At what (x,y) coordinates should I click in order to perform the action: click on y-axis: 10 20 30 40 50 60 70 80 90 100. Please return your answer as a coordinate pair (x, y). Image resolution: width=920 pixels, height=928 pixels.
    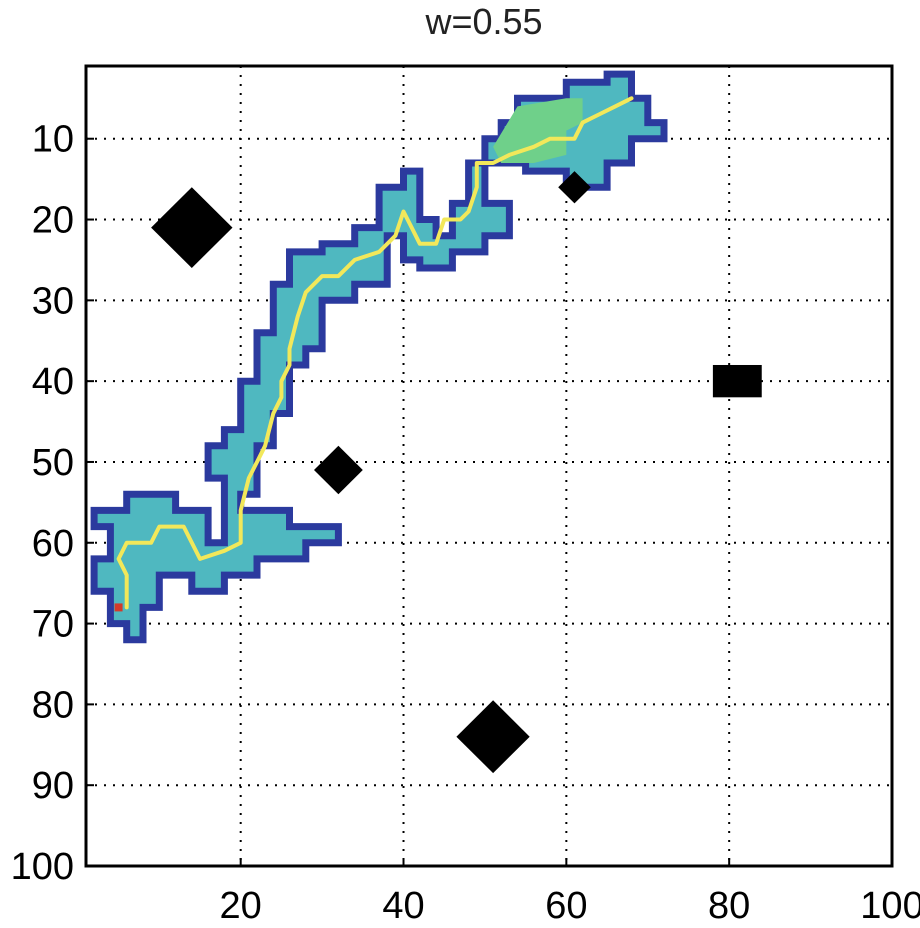
    Looking at the image, I should click on (52, 503).